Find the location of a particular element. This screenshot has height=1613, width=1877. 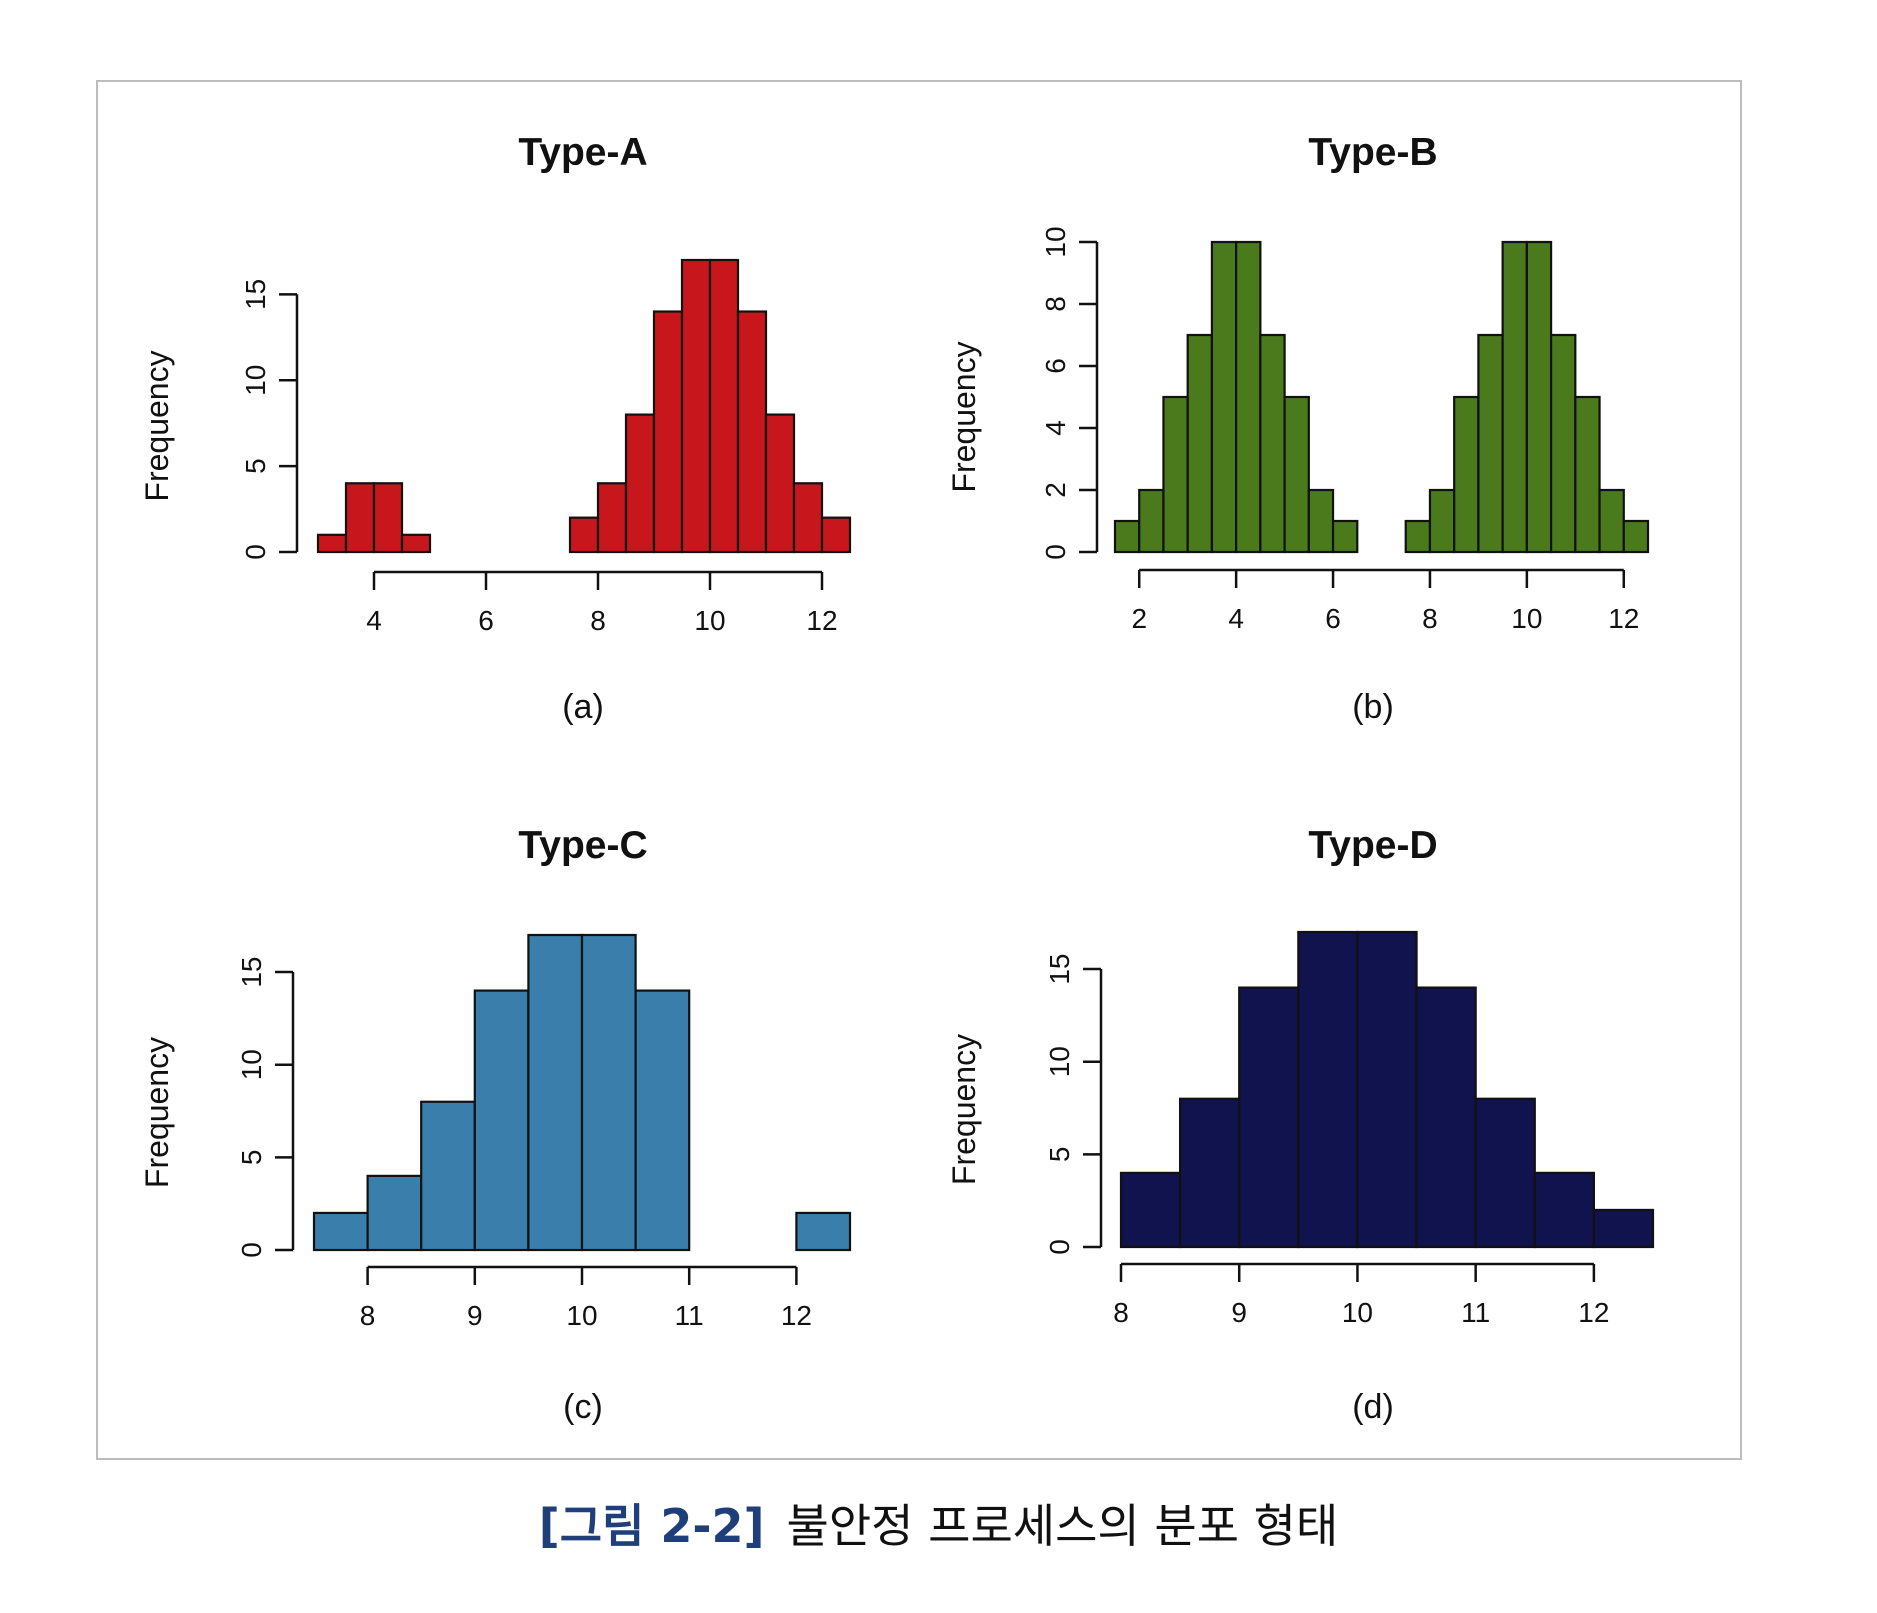

histogram-panel-d: Type-D 0 5 10 15 8 9 10 11 12 Frequency (d) is located at coordinates (1300, 1125).